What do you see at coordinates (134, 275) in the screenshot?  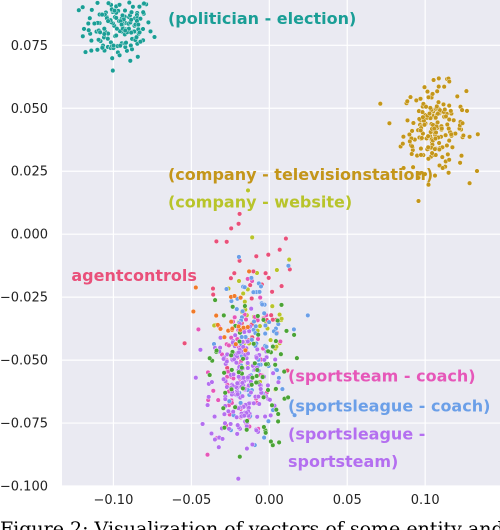 I see `cluster-label: agentcontrols` at bounding box center [134, 275].